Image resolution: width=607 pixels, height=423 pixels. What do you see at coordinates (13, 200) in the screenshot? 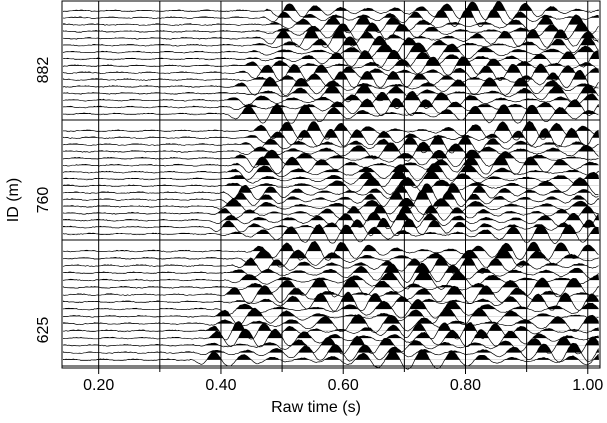
I see `y-axis-label: ID (m)` at bounding box center [13, 200].